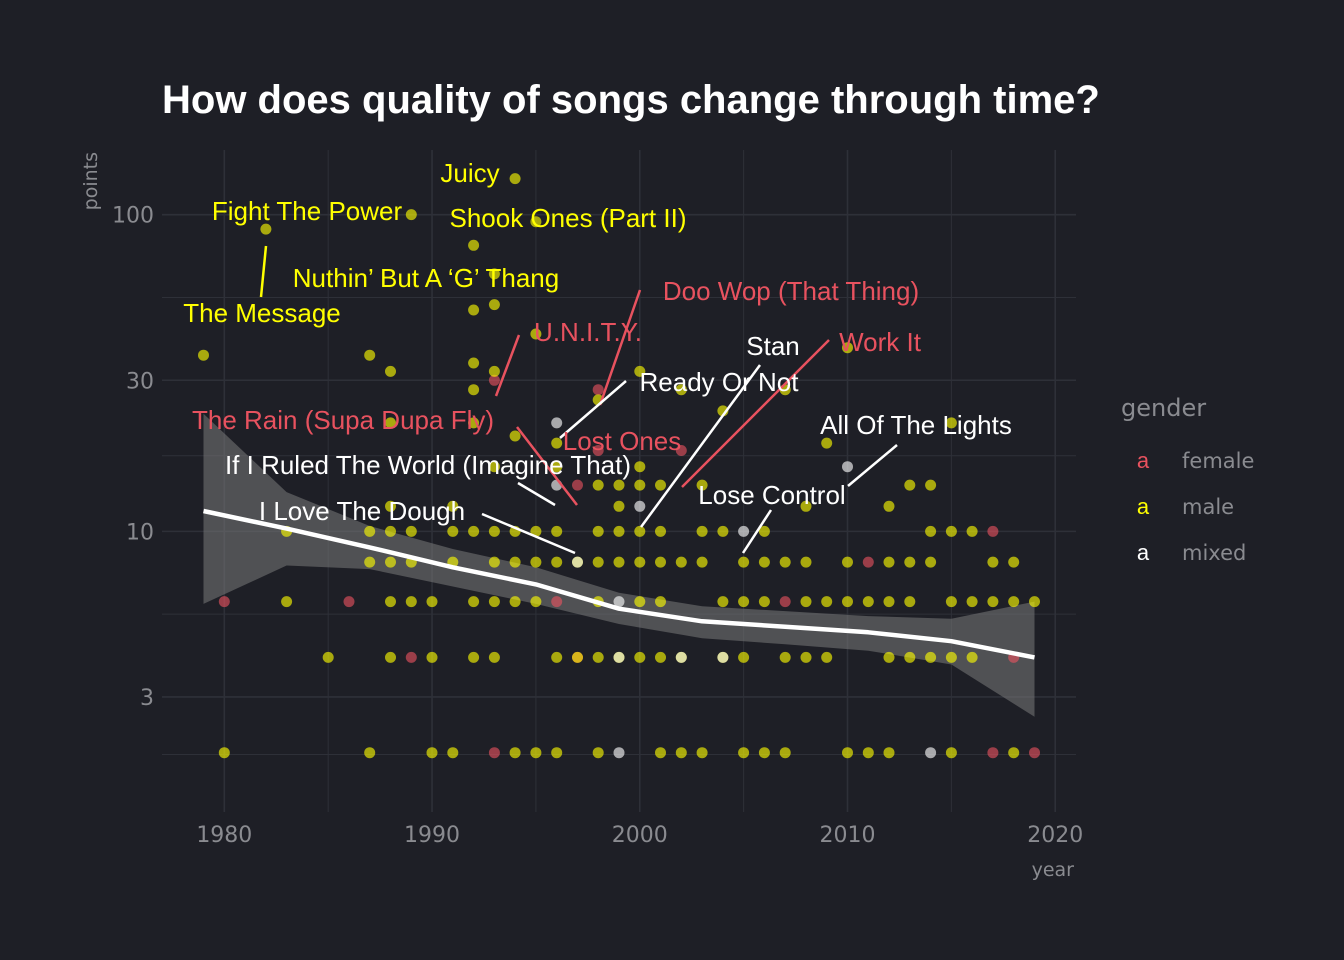 Image resolution: width=1344 pixels, height=960 pixels. Describe the element at coordinates (224, 835) in the screenshot. I see `x-tick-label: 1980` at that location.